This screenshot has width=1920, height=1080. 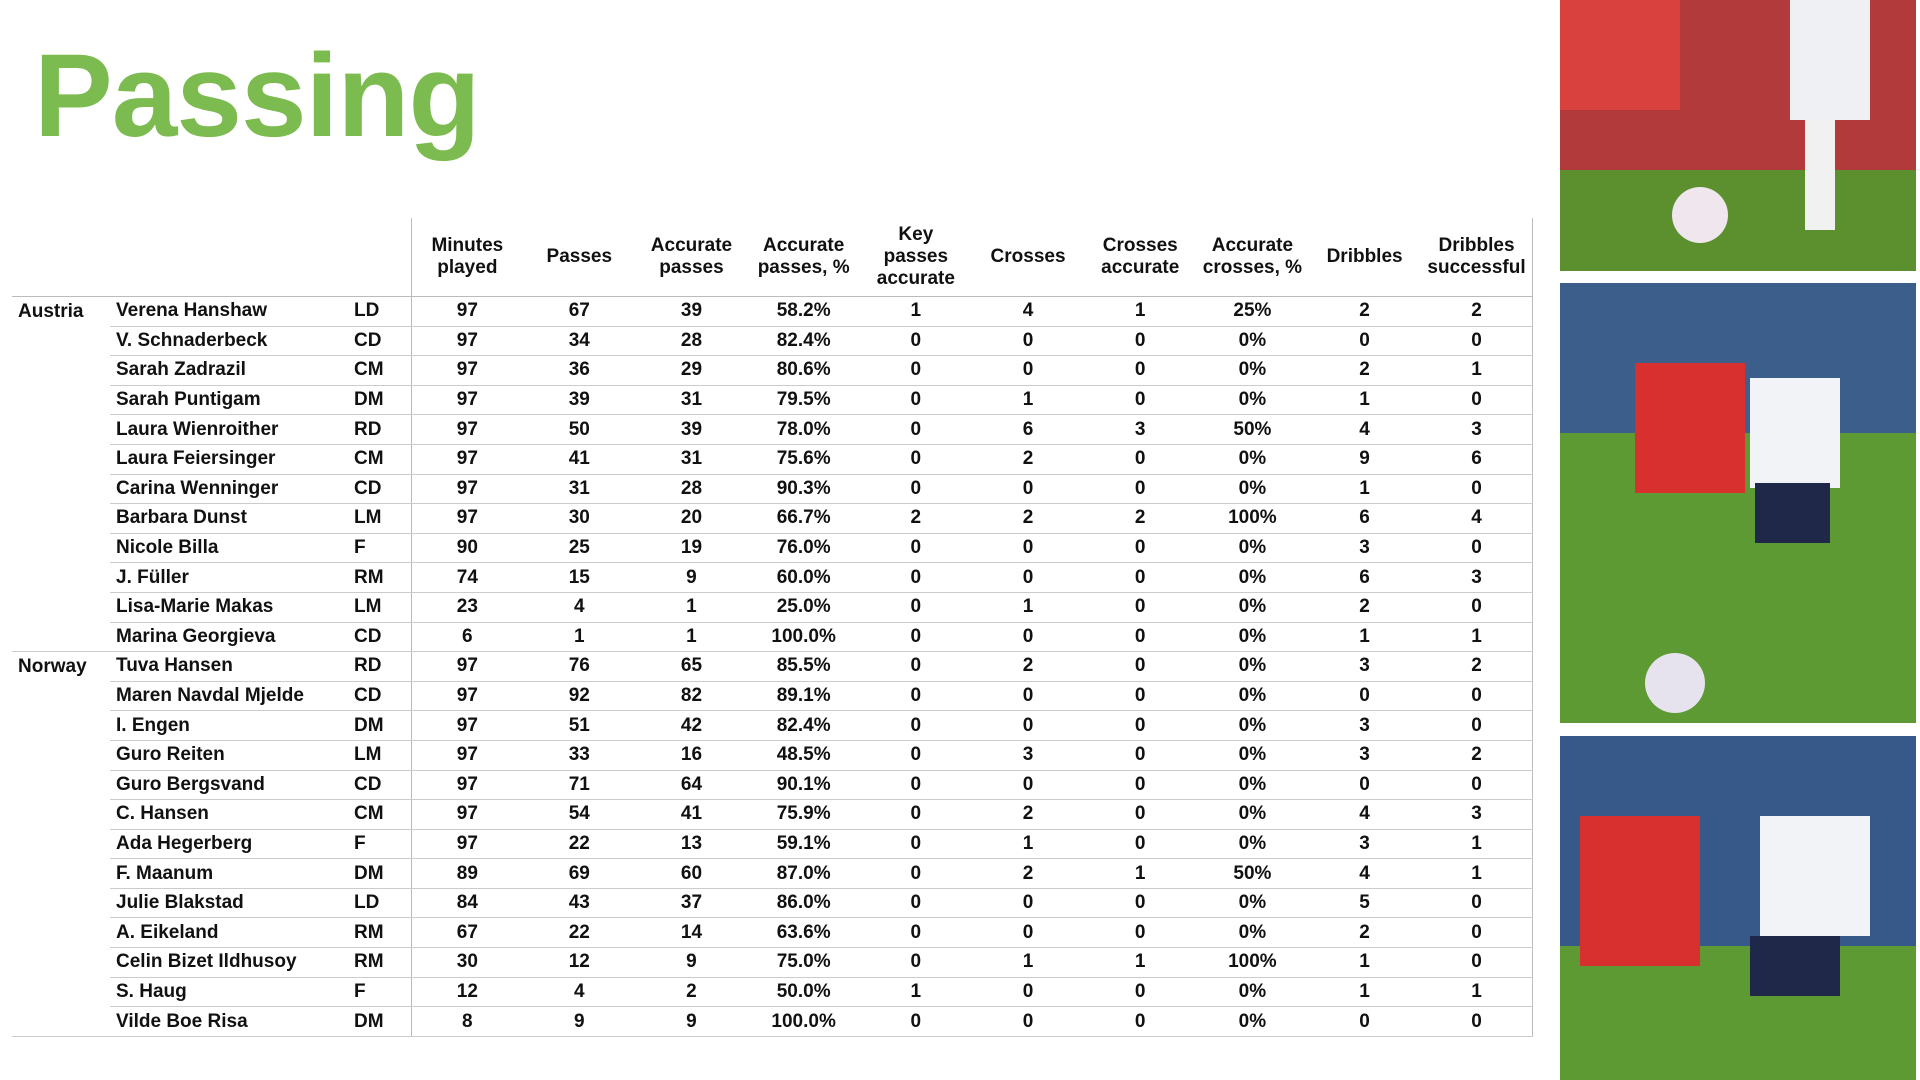 What do you see at coordinates (691, 548) in the screenshot?
I see `stat-cell: 19` at bounding box center [691, 548].